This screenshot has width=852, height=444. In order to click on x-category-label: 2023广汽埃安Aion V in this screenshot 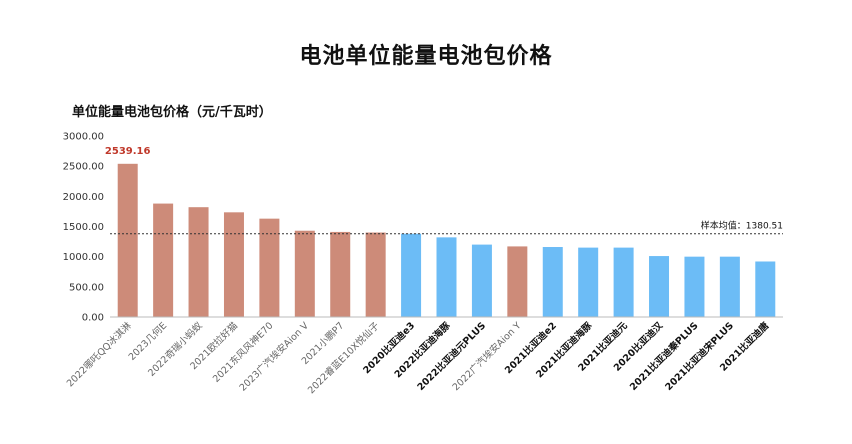, I will do `click(274, 356)`.